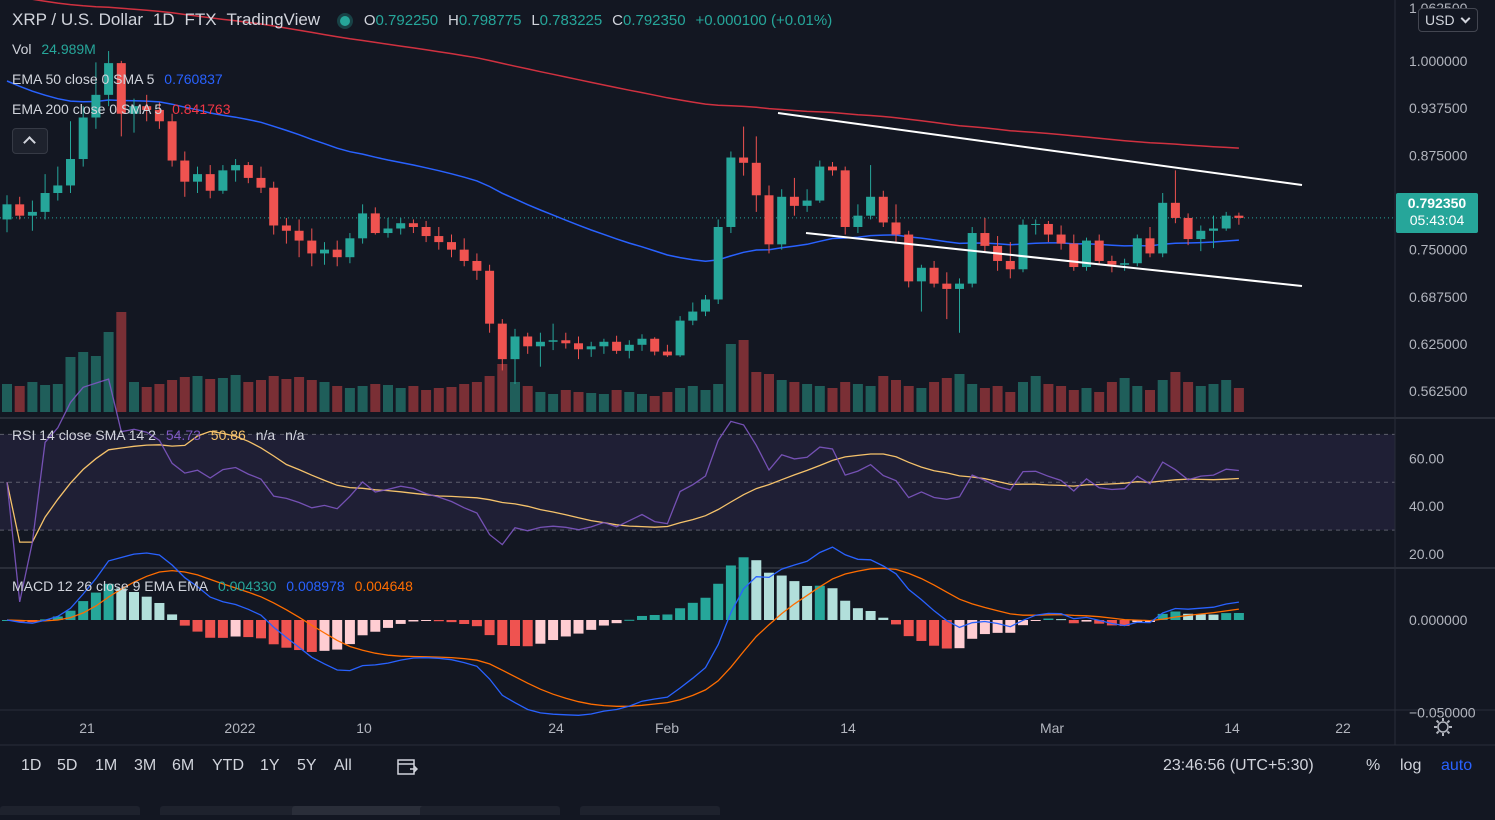 The height and width of the screenshot is (820, 1495). I want to click on ema50-legend: EMA 50 close 0 SMA 5 0.760837, so click(120, 79).